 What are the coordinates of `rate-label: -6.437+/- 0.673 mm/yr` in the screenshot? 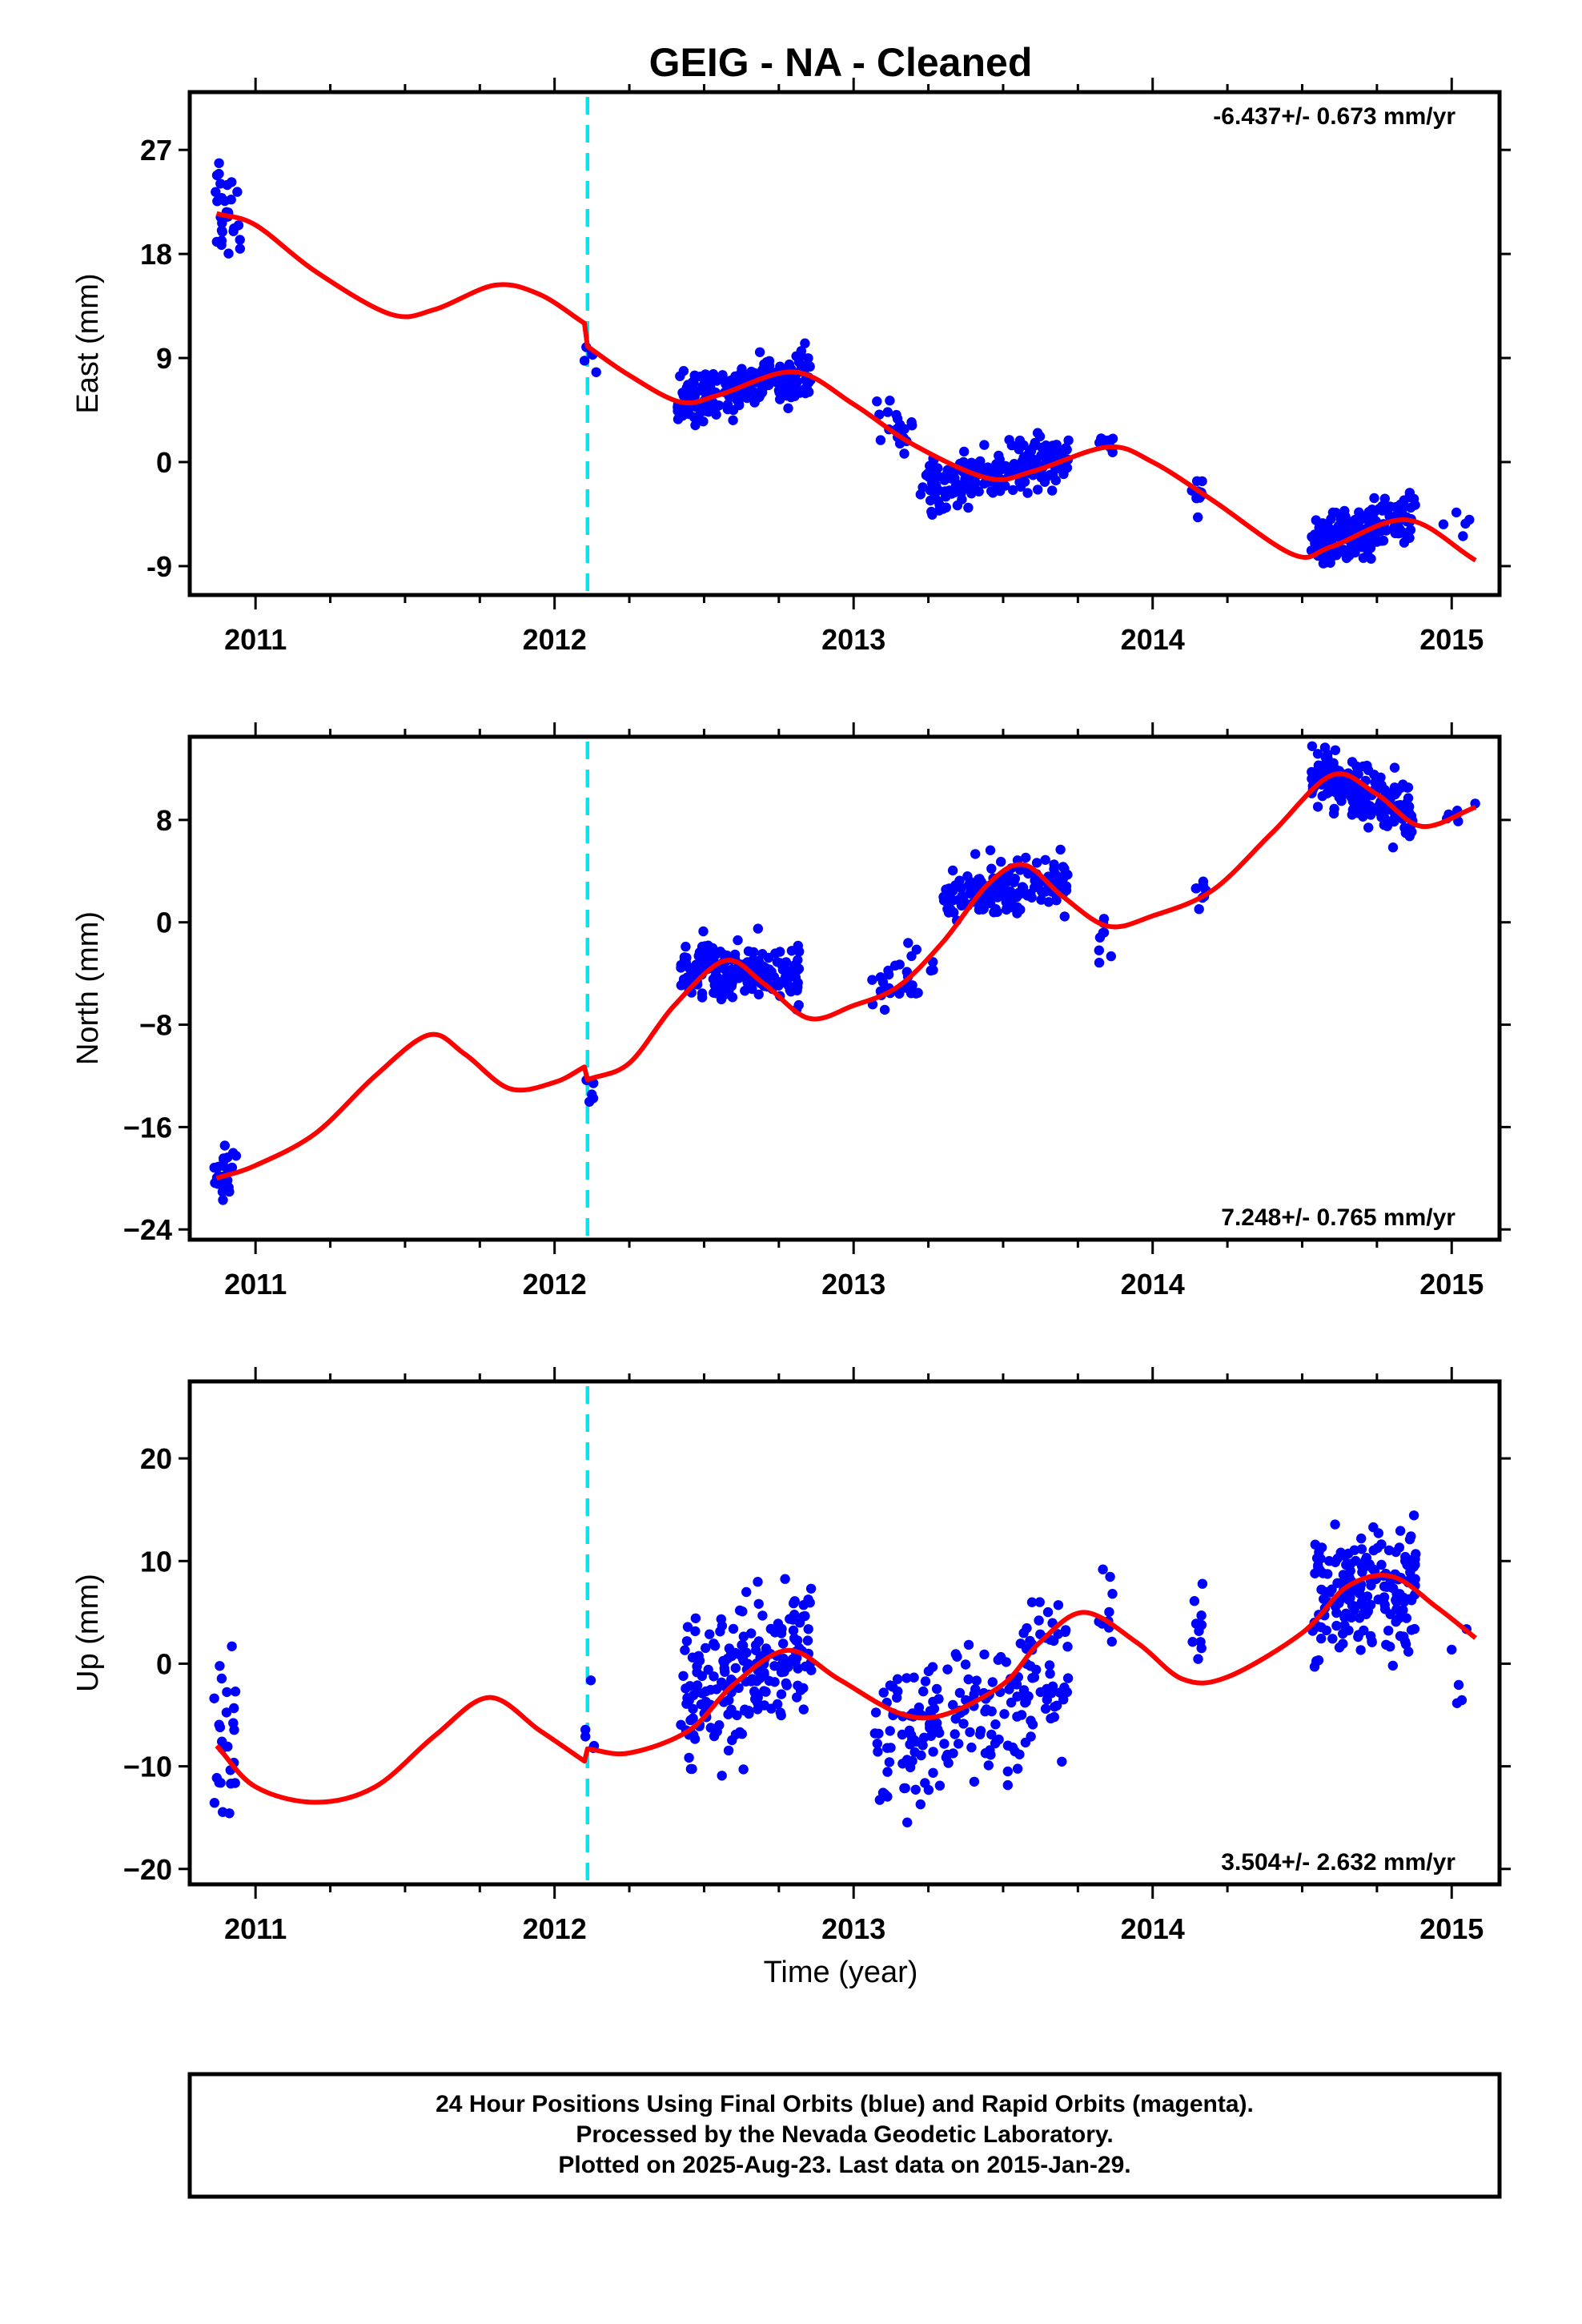 It's located at (1334, 116).